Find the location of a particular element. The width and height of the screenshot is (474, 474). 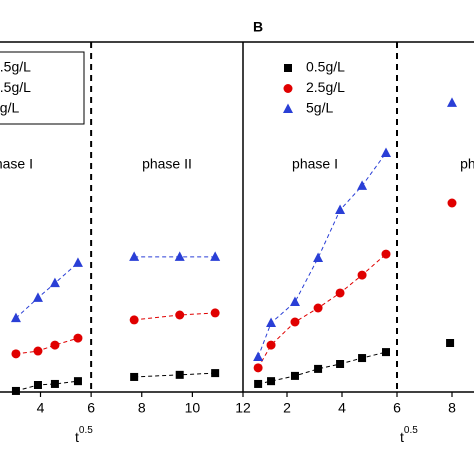

x-tick-label: 2 is located at coordinates (287, 408).